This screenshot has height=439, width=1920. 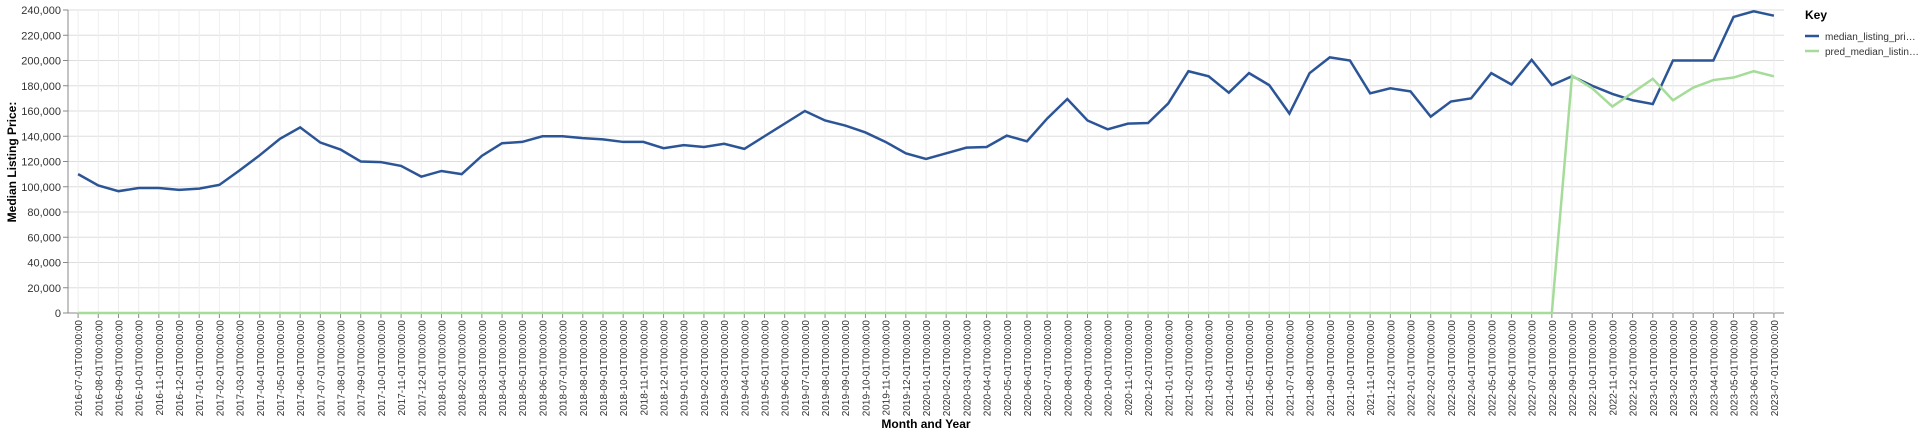 What do you see at coordinates (866, 368) in the screenshot?
I see `x-tick-label: 2019-10-01T00:00:00` at bounding box center [866, 368].